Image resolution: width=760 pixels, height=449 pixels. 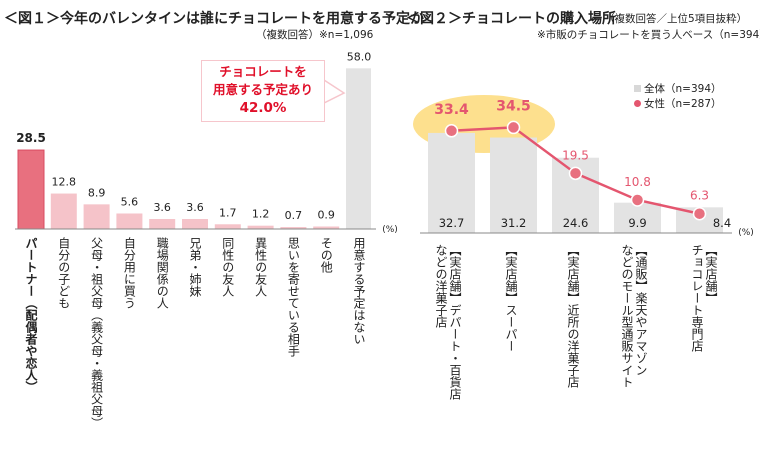 What do you see at coordinates (359, 291) in the screenshot?
I see `category-label-10: 用意する予定はない` at bounding box center [359, 291].